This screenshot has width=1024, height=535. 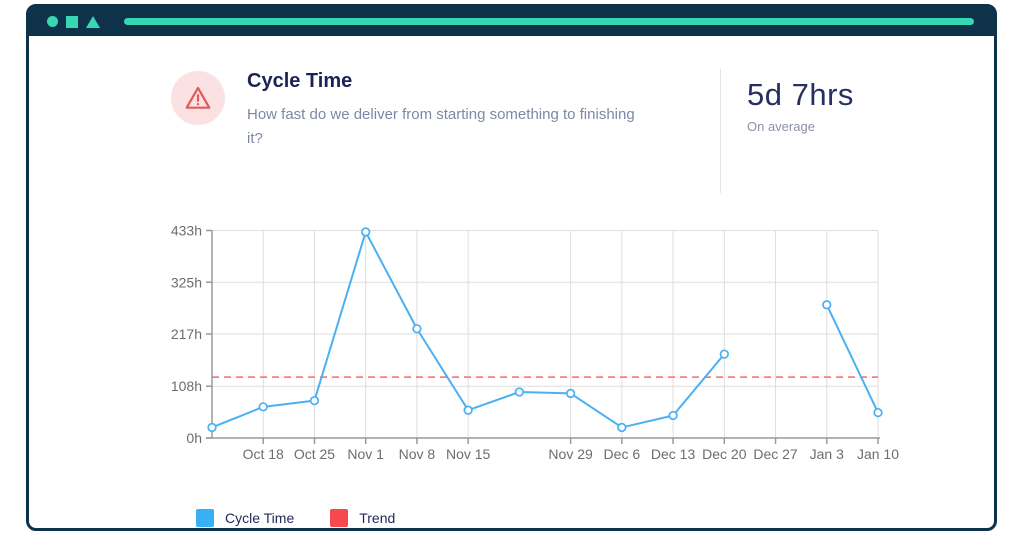 What do you see at coordinates (260, 518) in the screenshot?
I see `legend-label: Cycle Time` at bounding box center [260, 518].